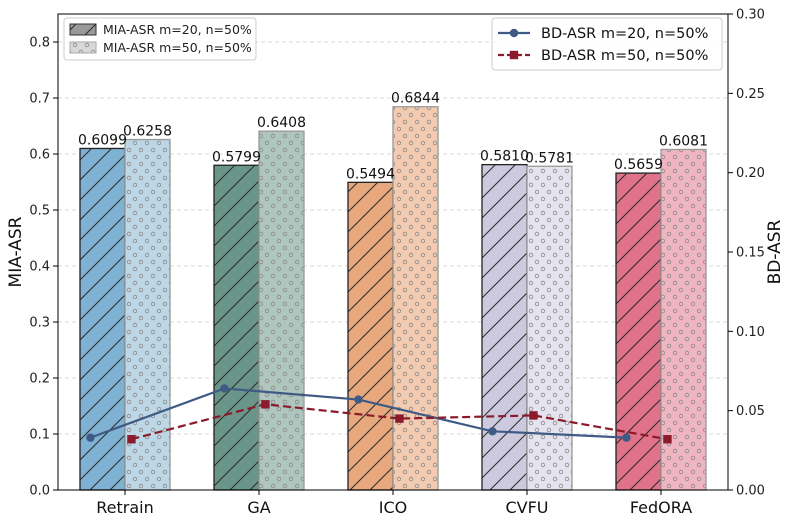 The height and width of the screenshot is (525, 793). Describe the element at coordinates (549, 158) in the screenshot. I see `bar-label-series2: 0.5781` at that location.